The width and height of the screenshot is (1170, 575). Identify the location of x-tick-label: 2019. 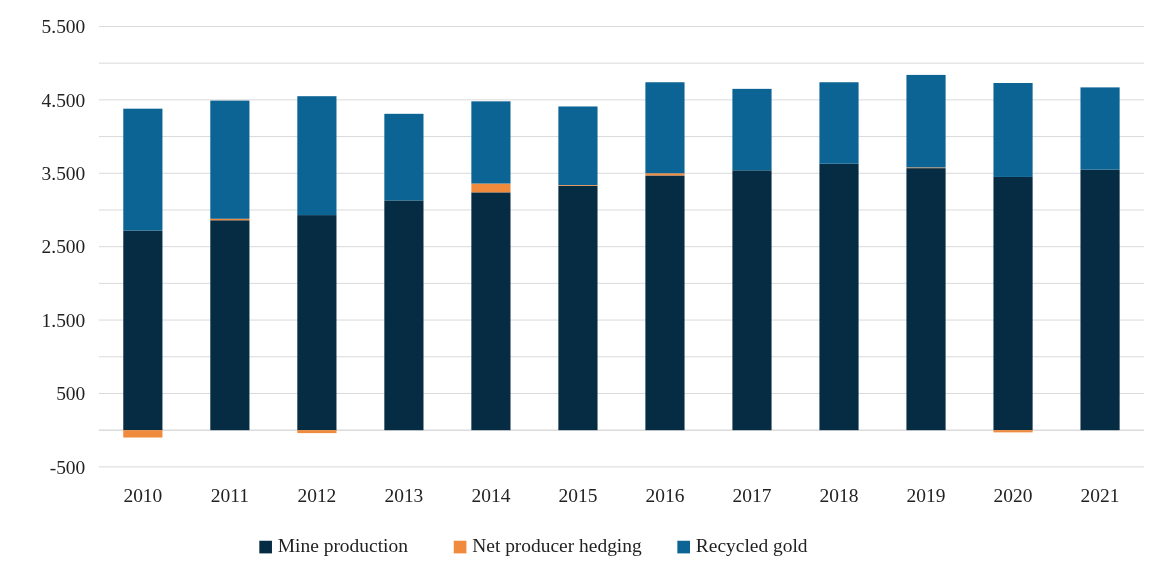
(926, 495).